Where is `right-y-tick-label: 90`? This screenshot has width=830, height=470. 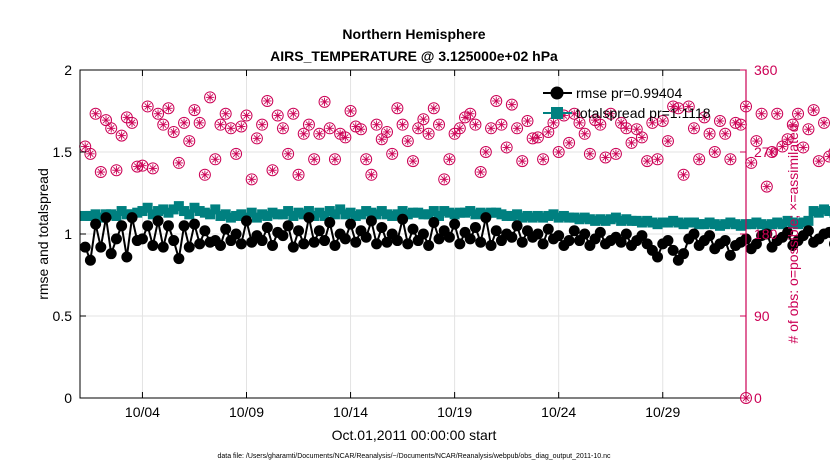
right-y-tick-label: 90 is located at coordinates (762, 316).